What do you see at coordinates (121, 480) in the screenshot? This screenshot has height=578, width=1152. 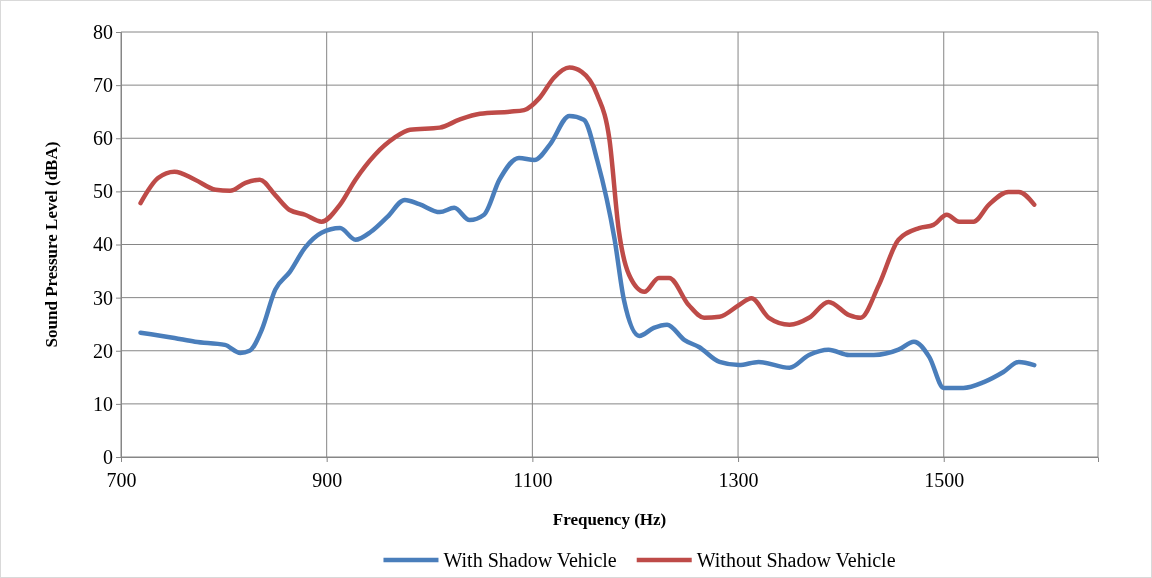 I see `x-tick-label: 700` at bounding box center [121, 480].